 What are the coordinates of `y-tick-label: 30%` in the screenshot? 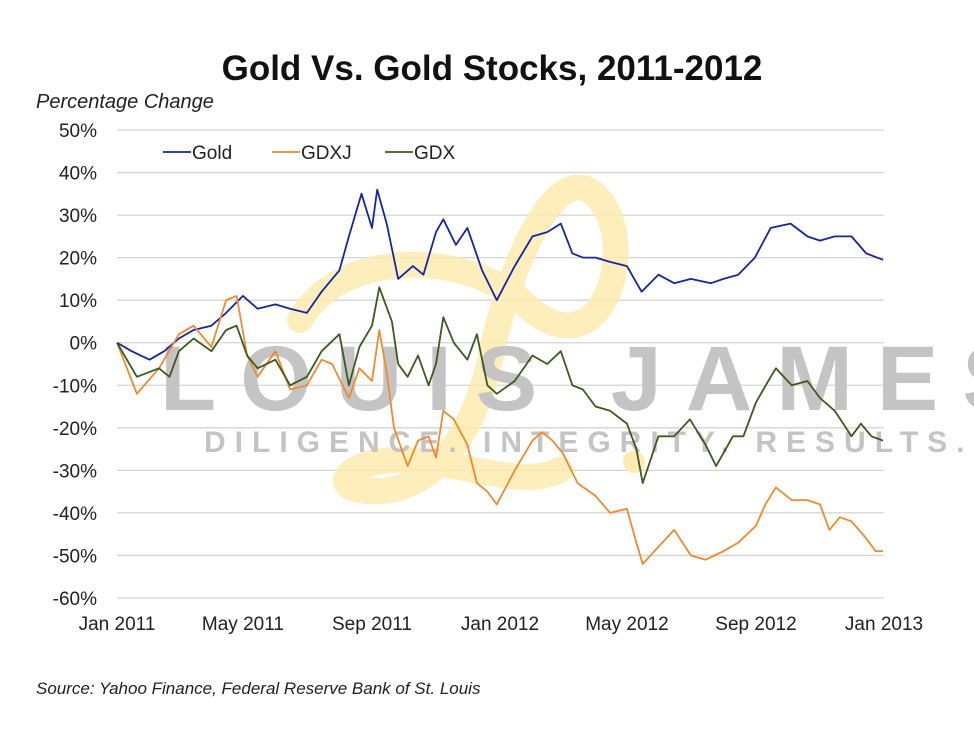 It's located at (78, 216).